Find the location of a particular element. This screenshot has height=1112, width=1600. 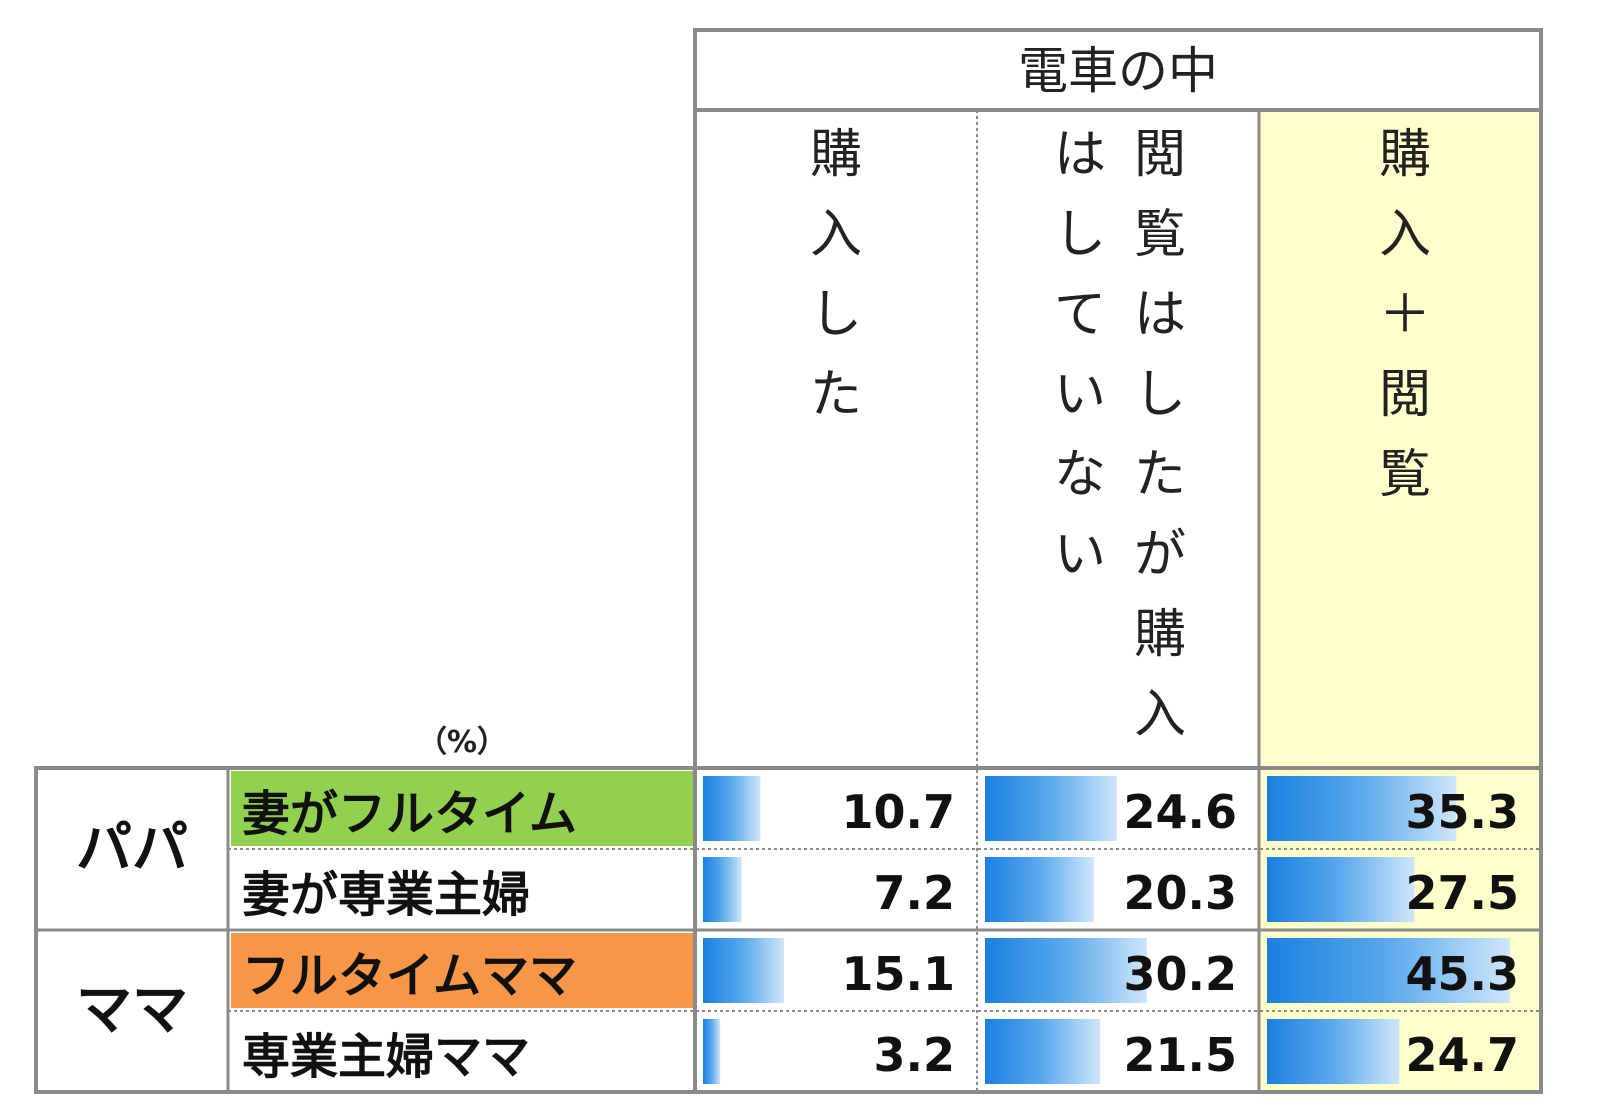

header-group-title: 電車の中 is located at coordinates (1118, 71).